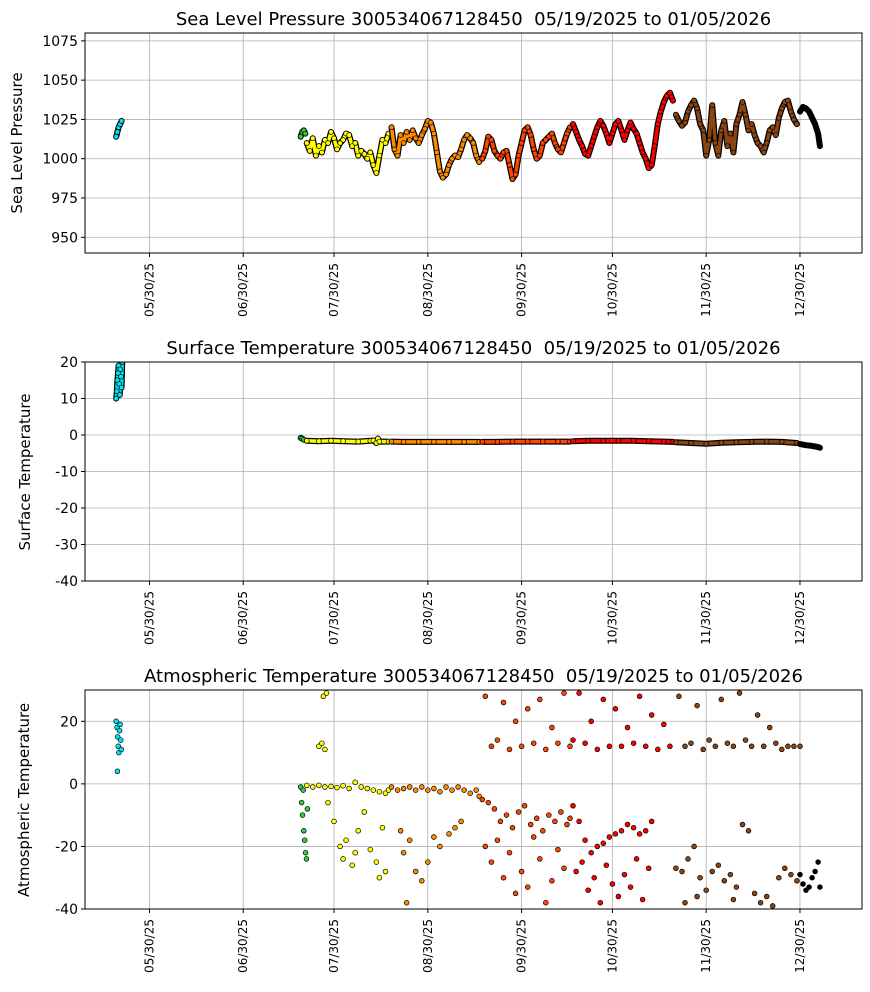 The width and height of the screenshot is (870, 992). I want to click on x-tick-label: 09/30/25, so click(522, 618).